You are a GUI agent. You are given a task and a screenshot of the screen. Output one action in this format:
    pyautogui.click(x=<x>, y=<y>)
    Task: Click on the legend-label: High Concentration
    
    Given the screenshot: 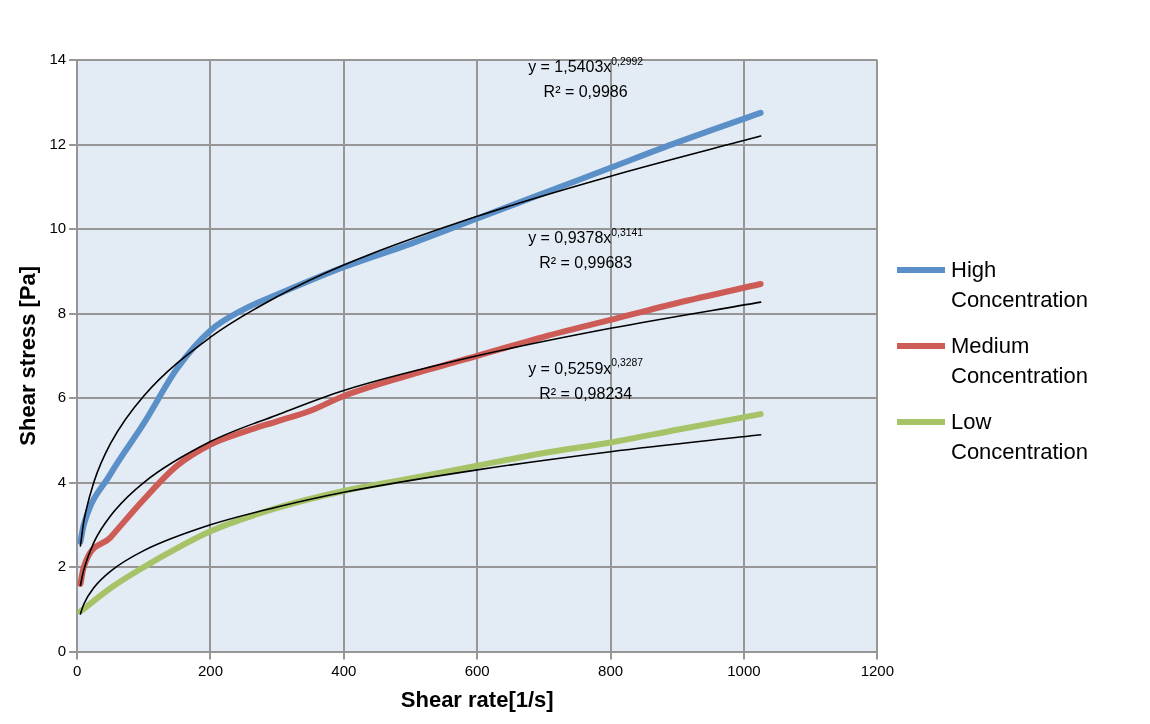 What is the action you would take?
    pyautogui.click(x=1020, y=285)
    